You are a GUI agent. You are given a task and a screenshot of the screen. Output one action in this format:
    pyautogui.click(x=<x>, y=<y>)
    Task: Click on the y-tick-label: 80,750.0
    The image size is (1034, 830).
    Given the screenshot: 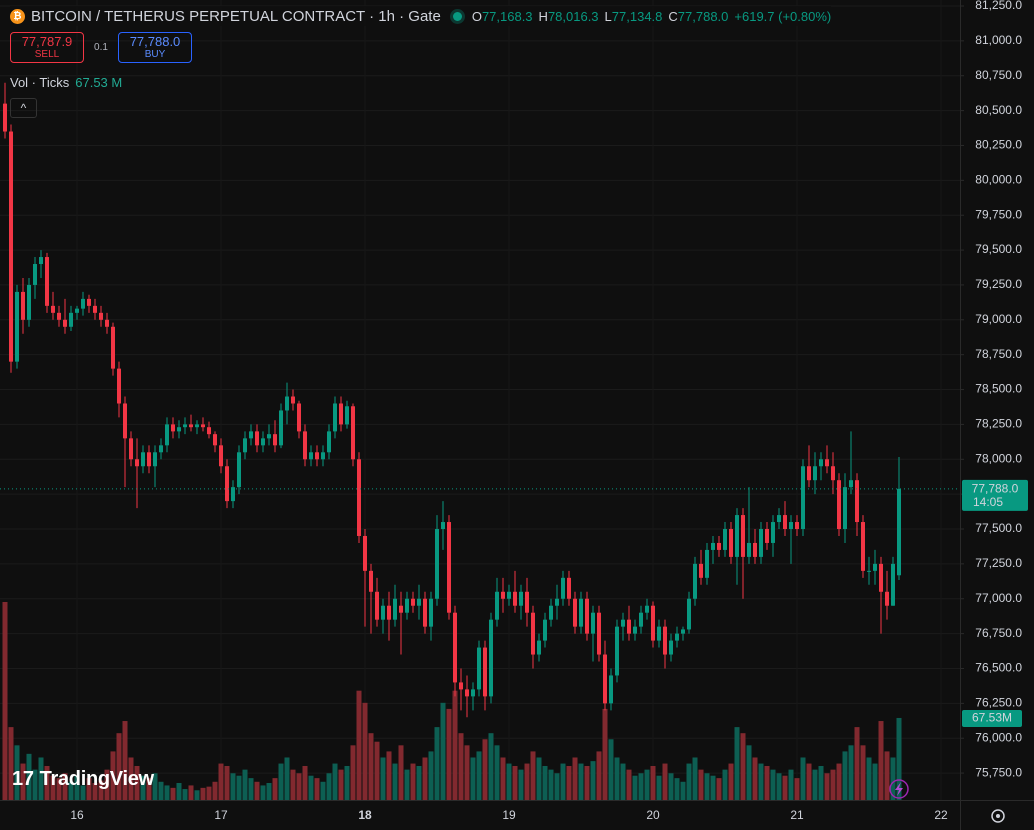 What is the action you would take?
    pyautogui.click(x=998, y=75)
    